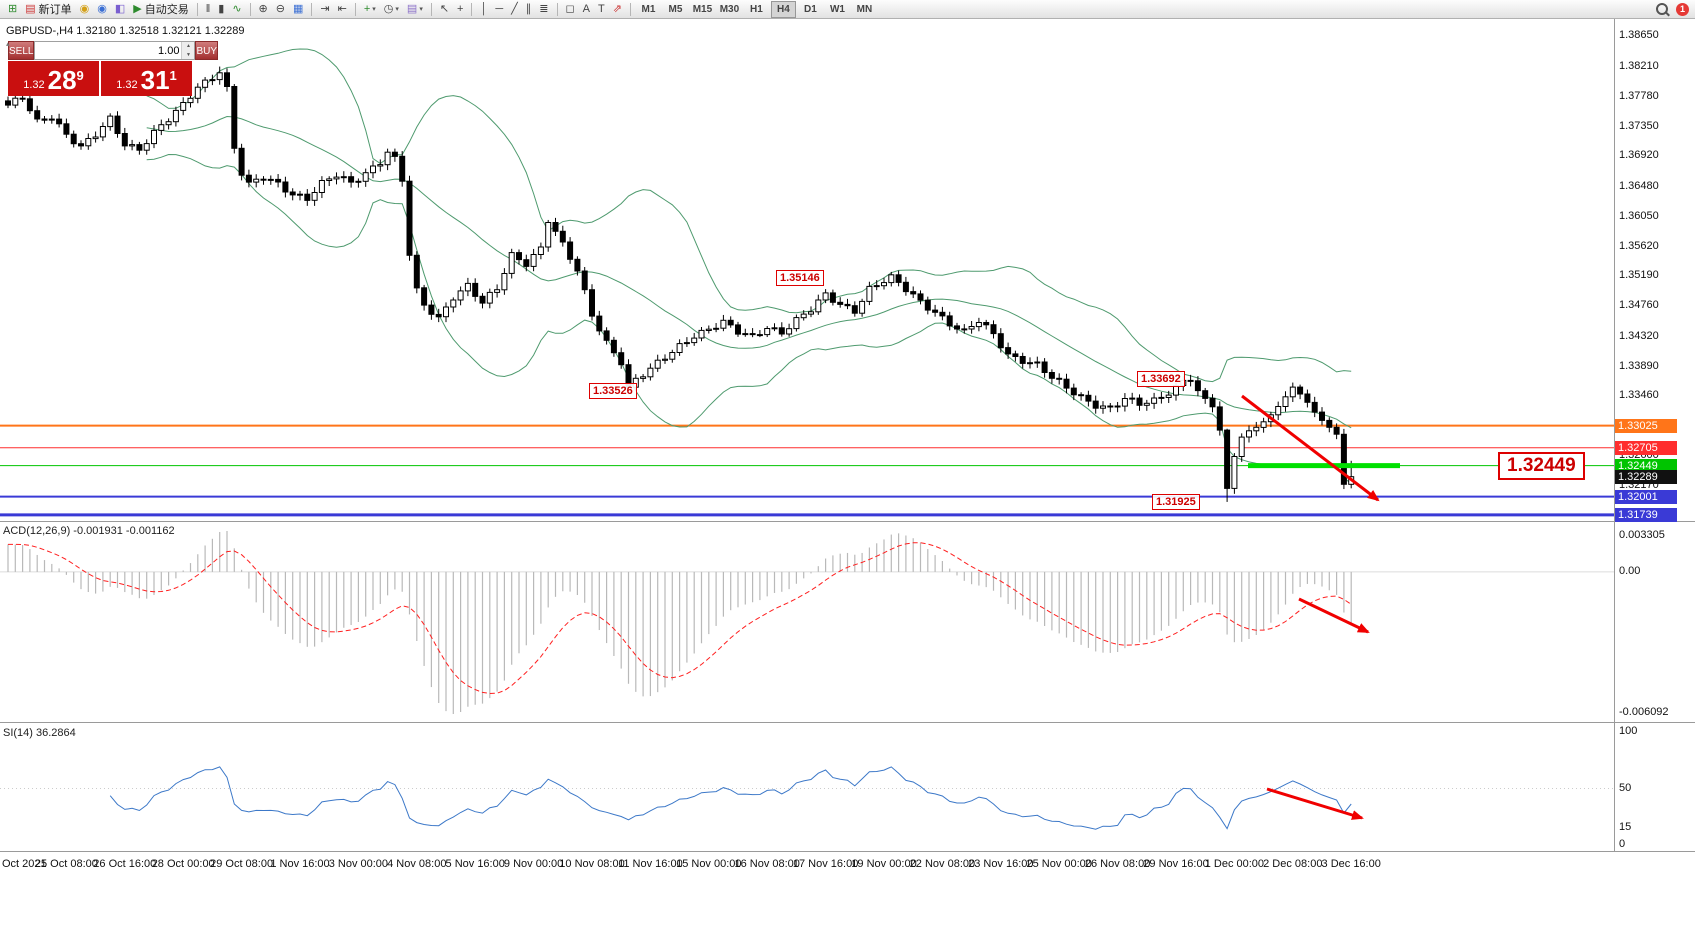 The width and height of the screenshot is (1695, 941). What do you see at coordinates (810, 9) in the screenshot?
I see `timeframe-d1-button: D1` at bounding box center [810, 9].